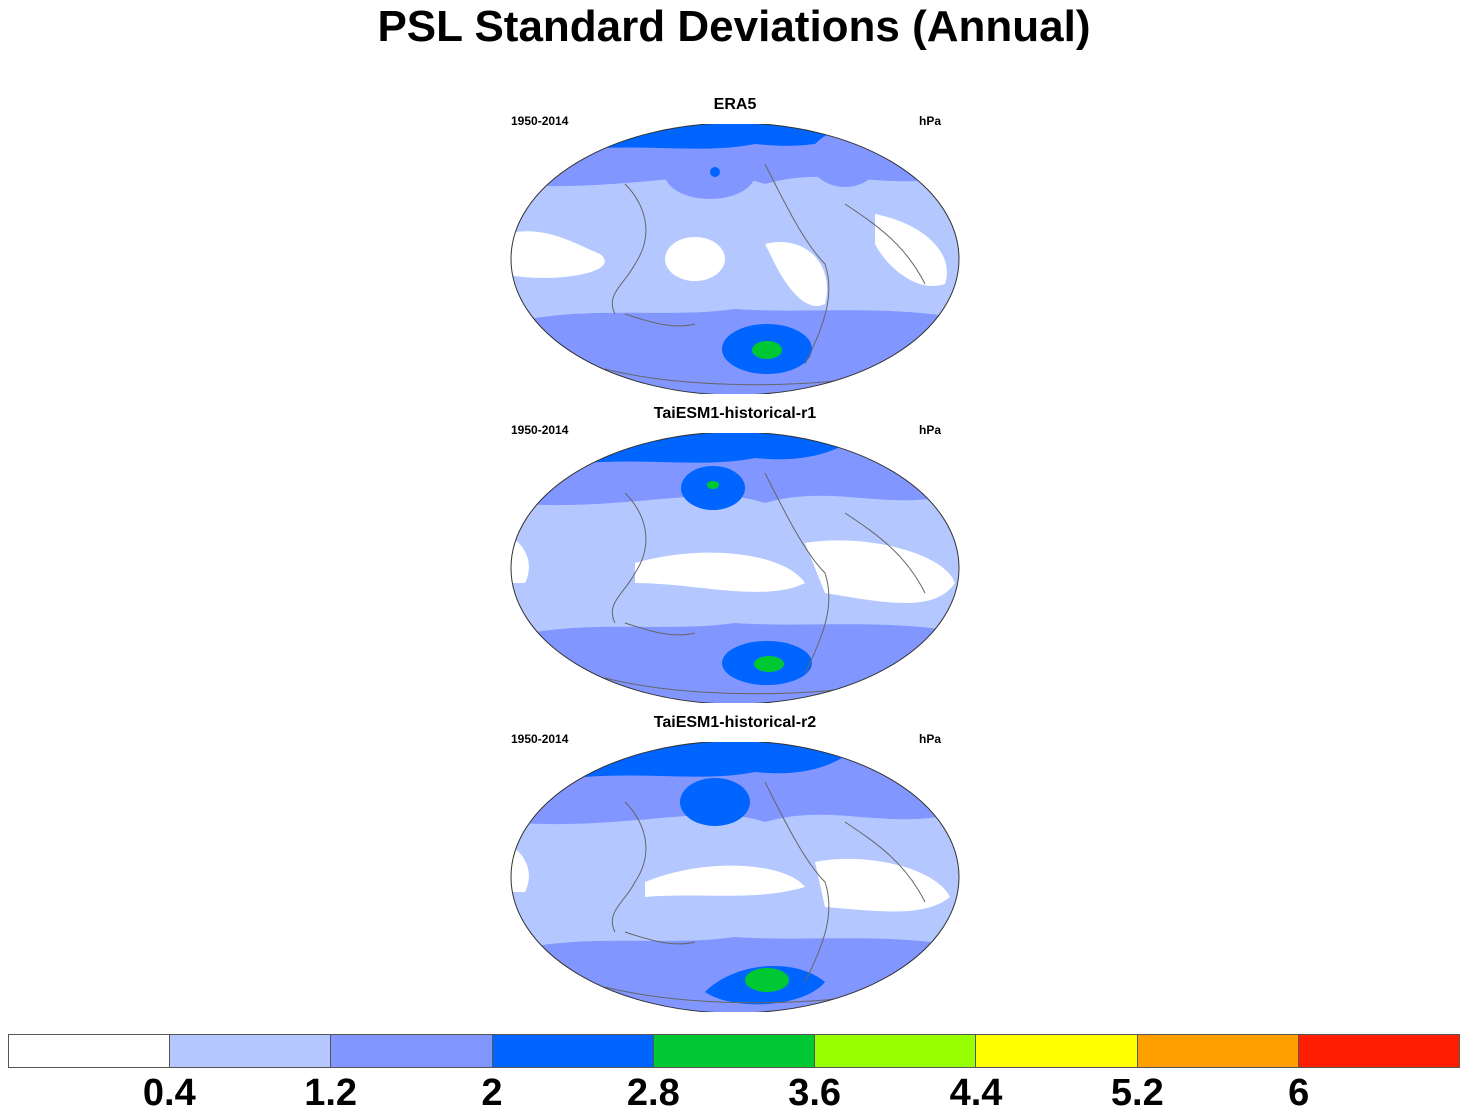 This screenshot has height=1117, width=1468. I want to click on colorbar-label: 3.6, so click(815, 1093).